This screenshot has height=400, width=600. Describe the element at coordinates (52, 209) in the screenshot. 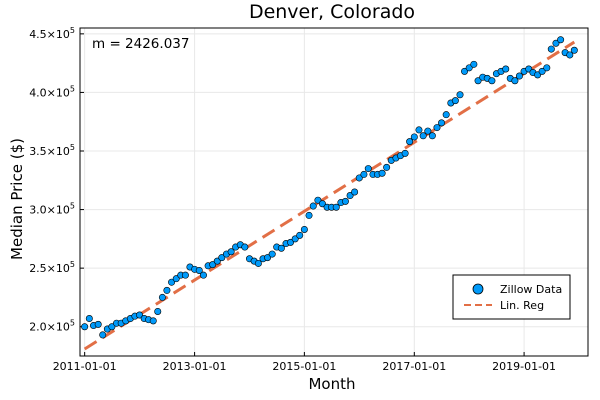

I see `y-tick-label: 3.0×105` at that location.